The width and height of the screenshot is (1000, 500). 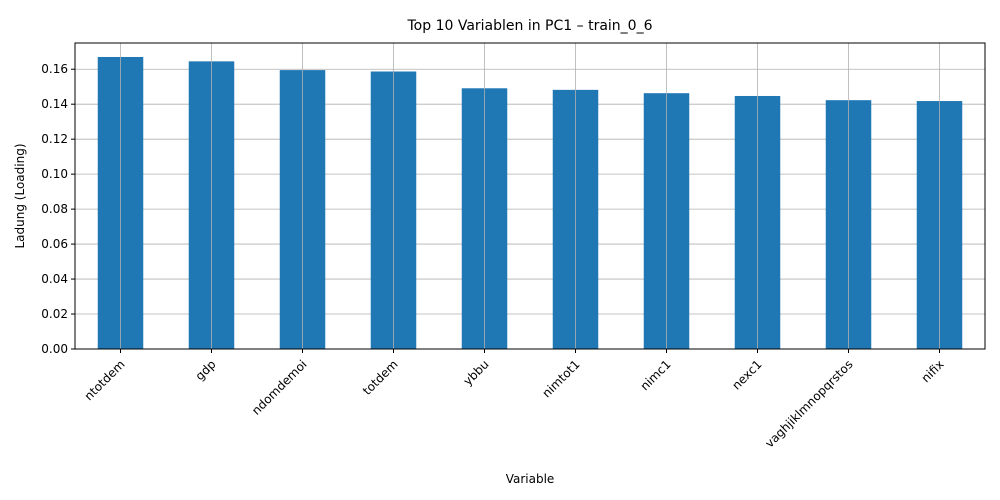 I want to click on x-tick-label: totdem, so click(x=380, y=377).